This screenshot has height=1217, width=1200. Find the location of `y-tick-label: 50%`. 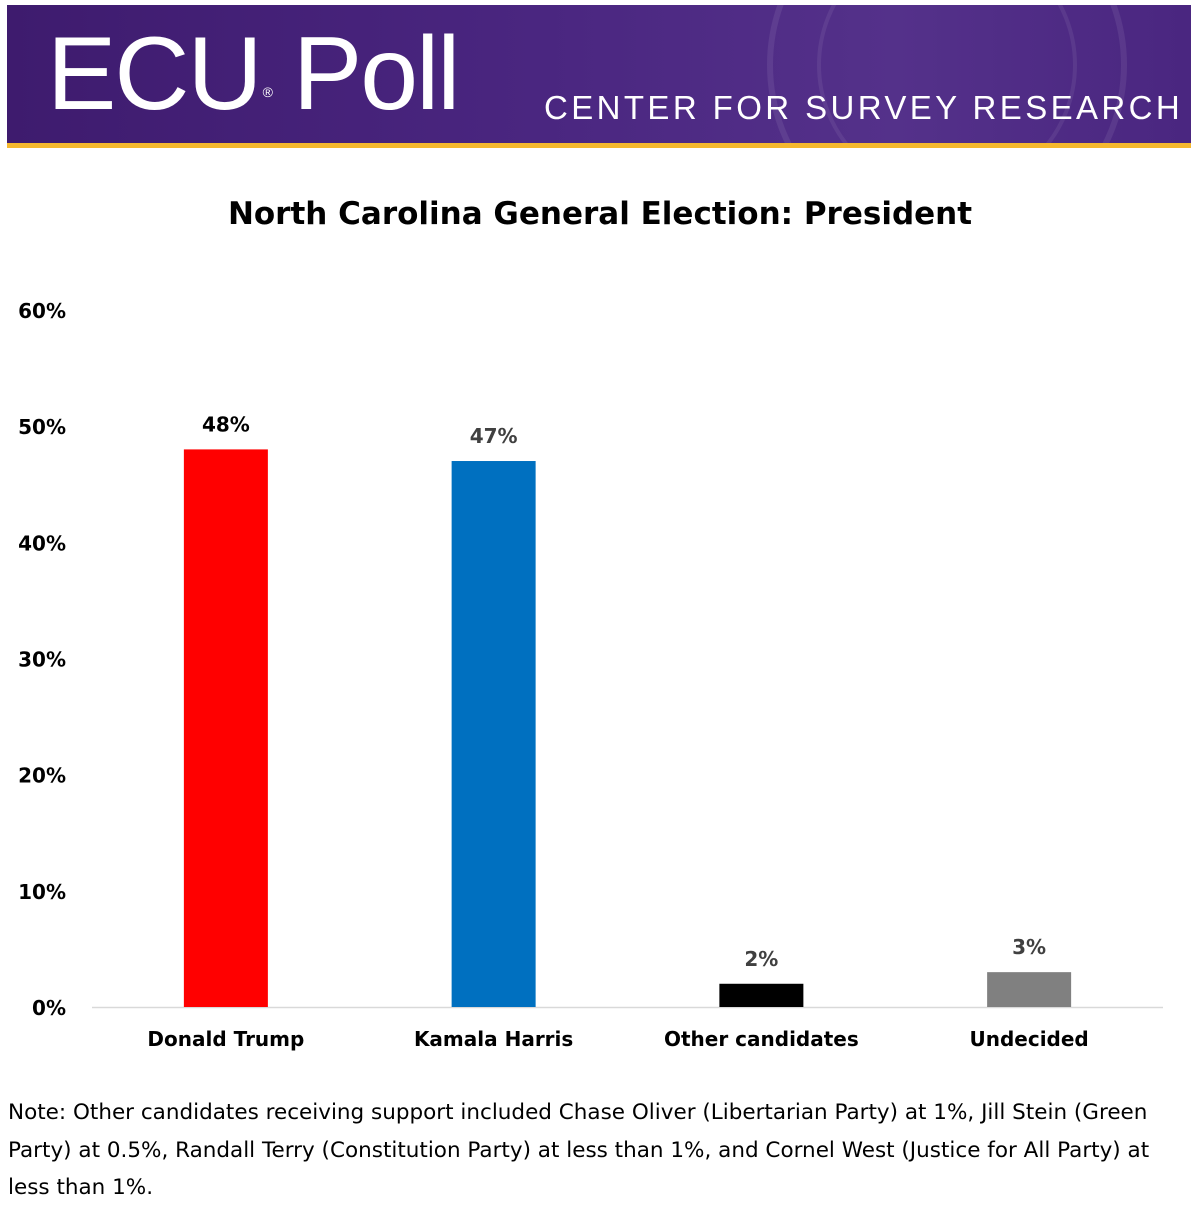

y-tick-label: 50% is located at coordinates (42, 427).